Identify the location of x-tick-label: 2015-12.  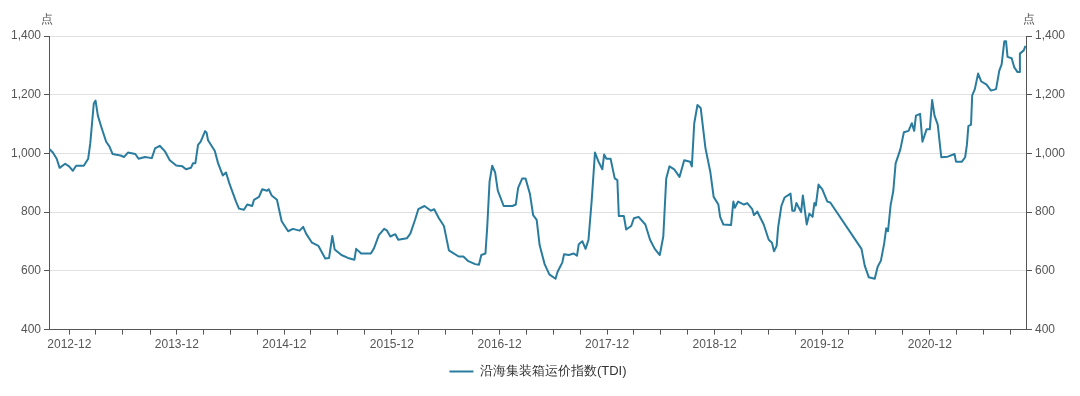
(392, 344).